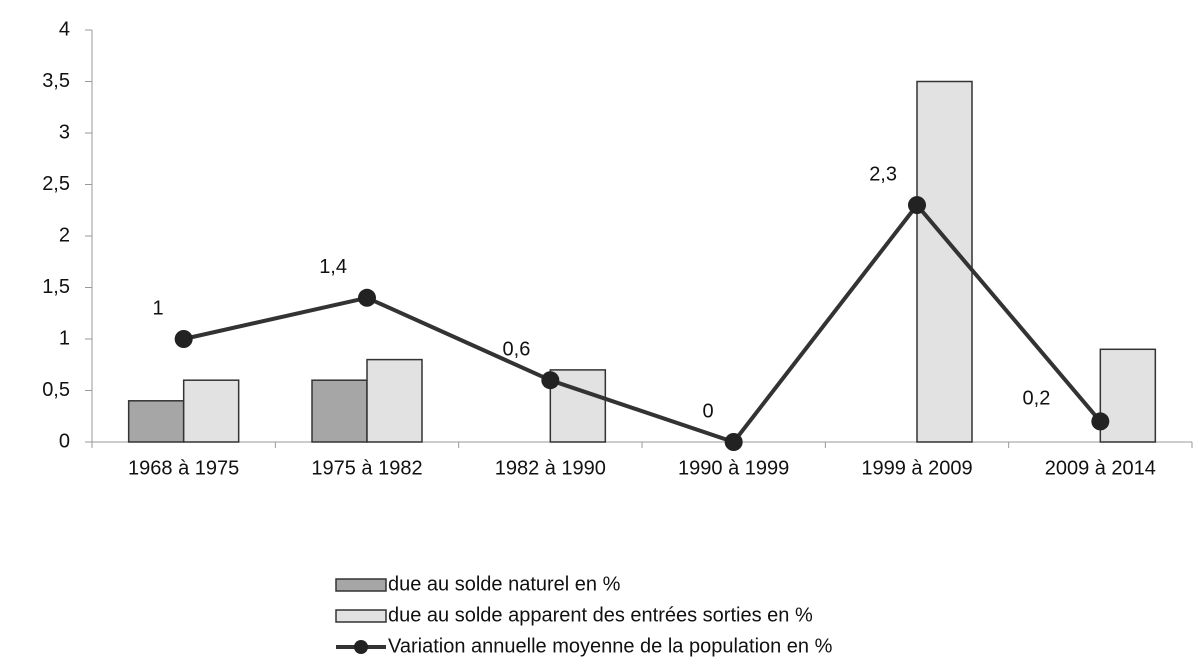  I want to click on x-tick-label: 2009 à 2014, so click(1100, 468).